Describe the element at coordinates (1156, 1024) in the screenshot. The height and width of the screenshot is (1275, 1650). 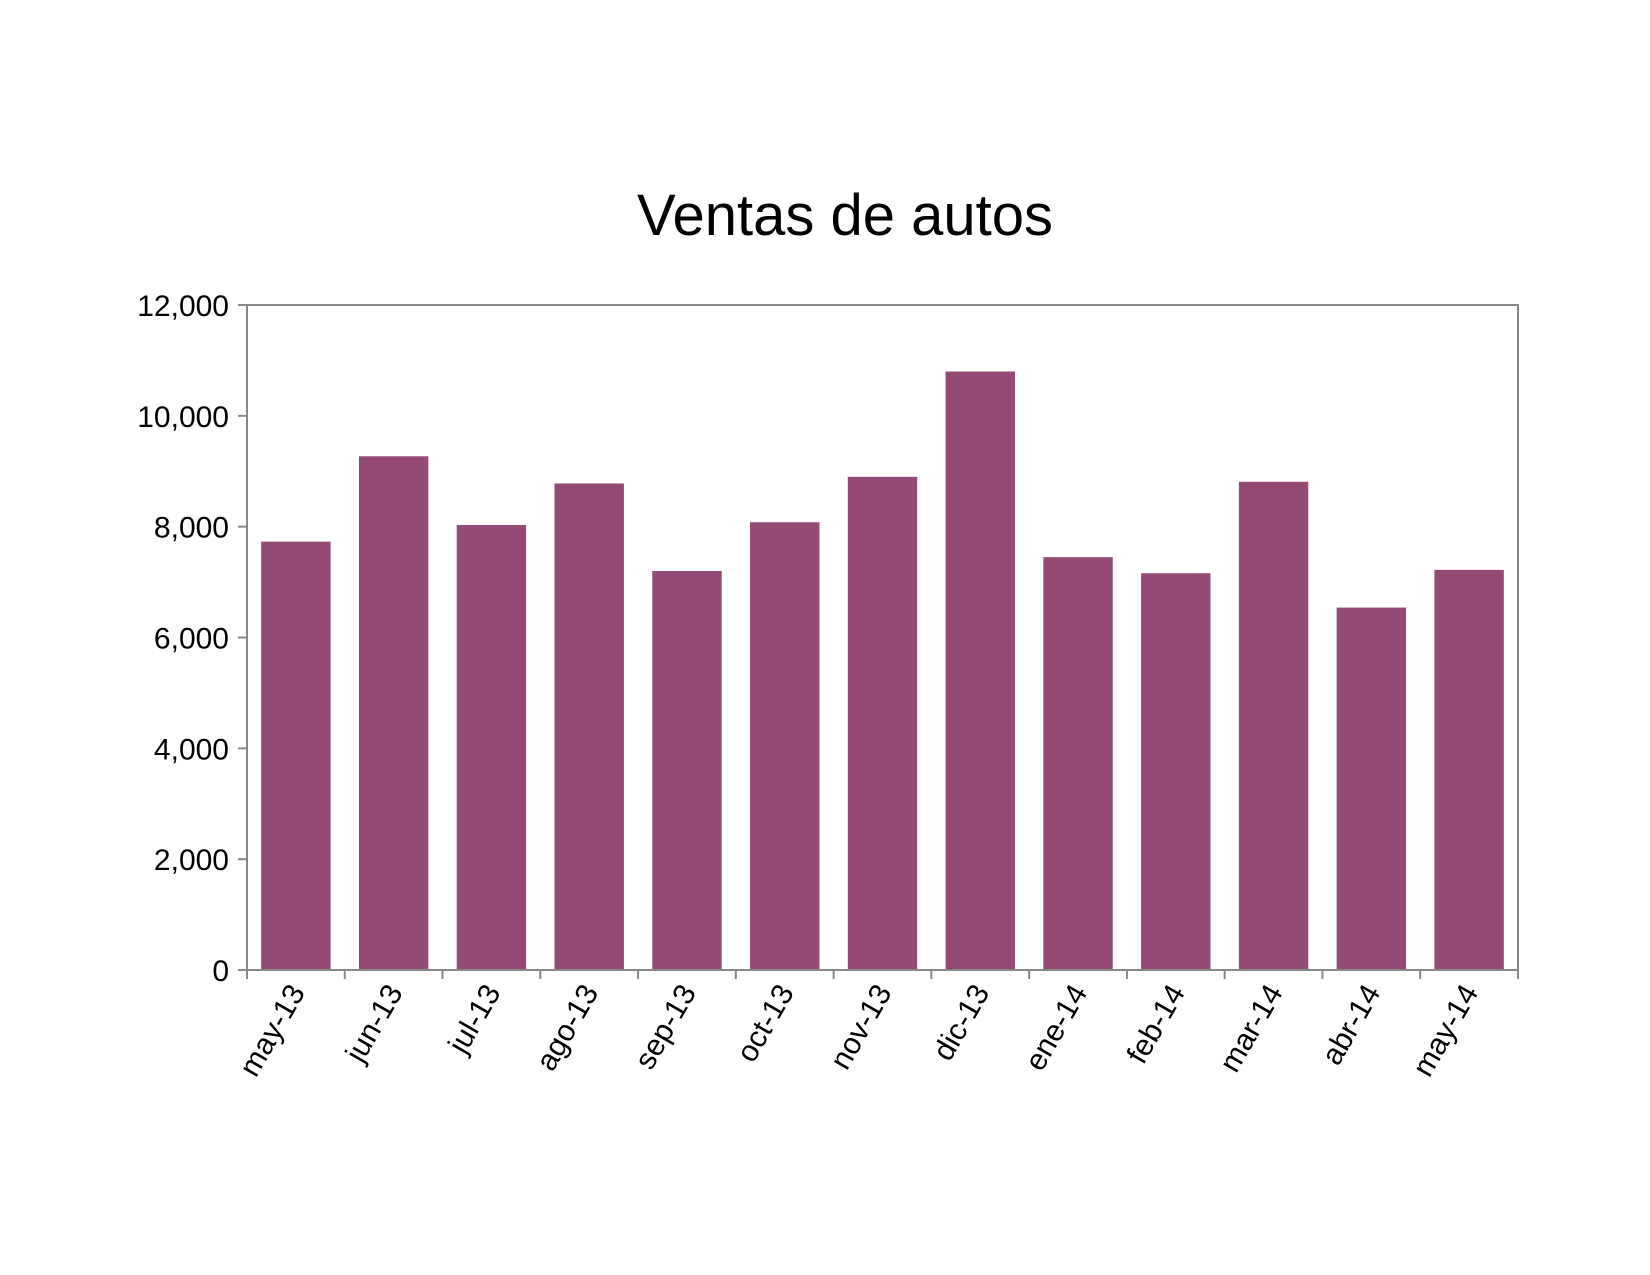
I see `x-tick-label: feb-14` at that location.